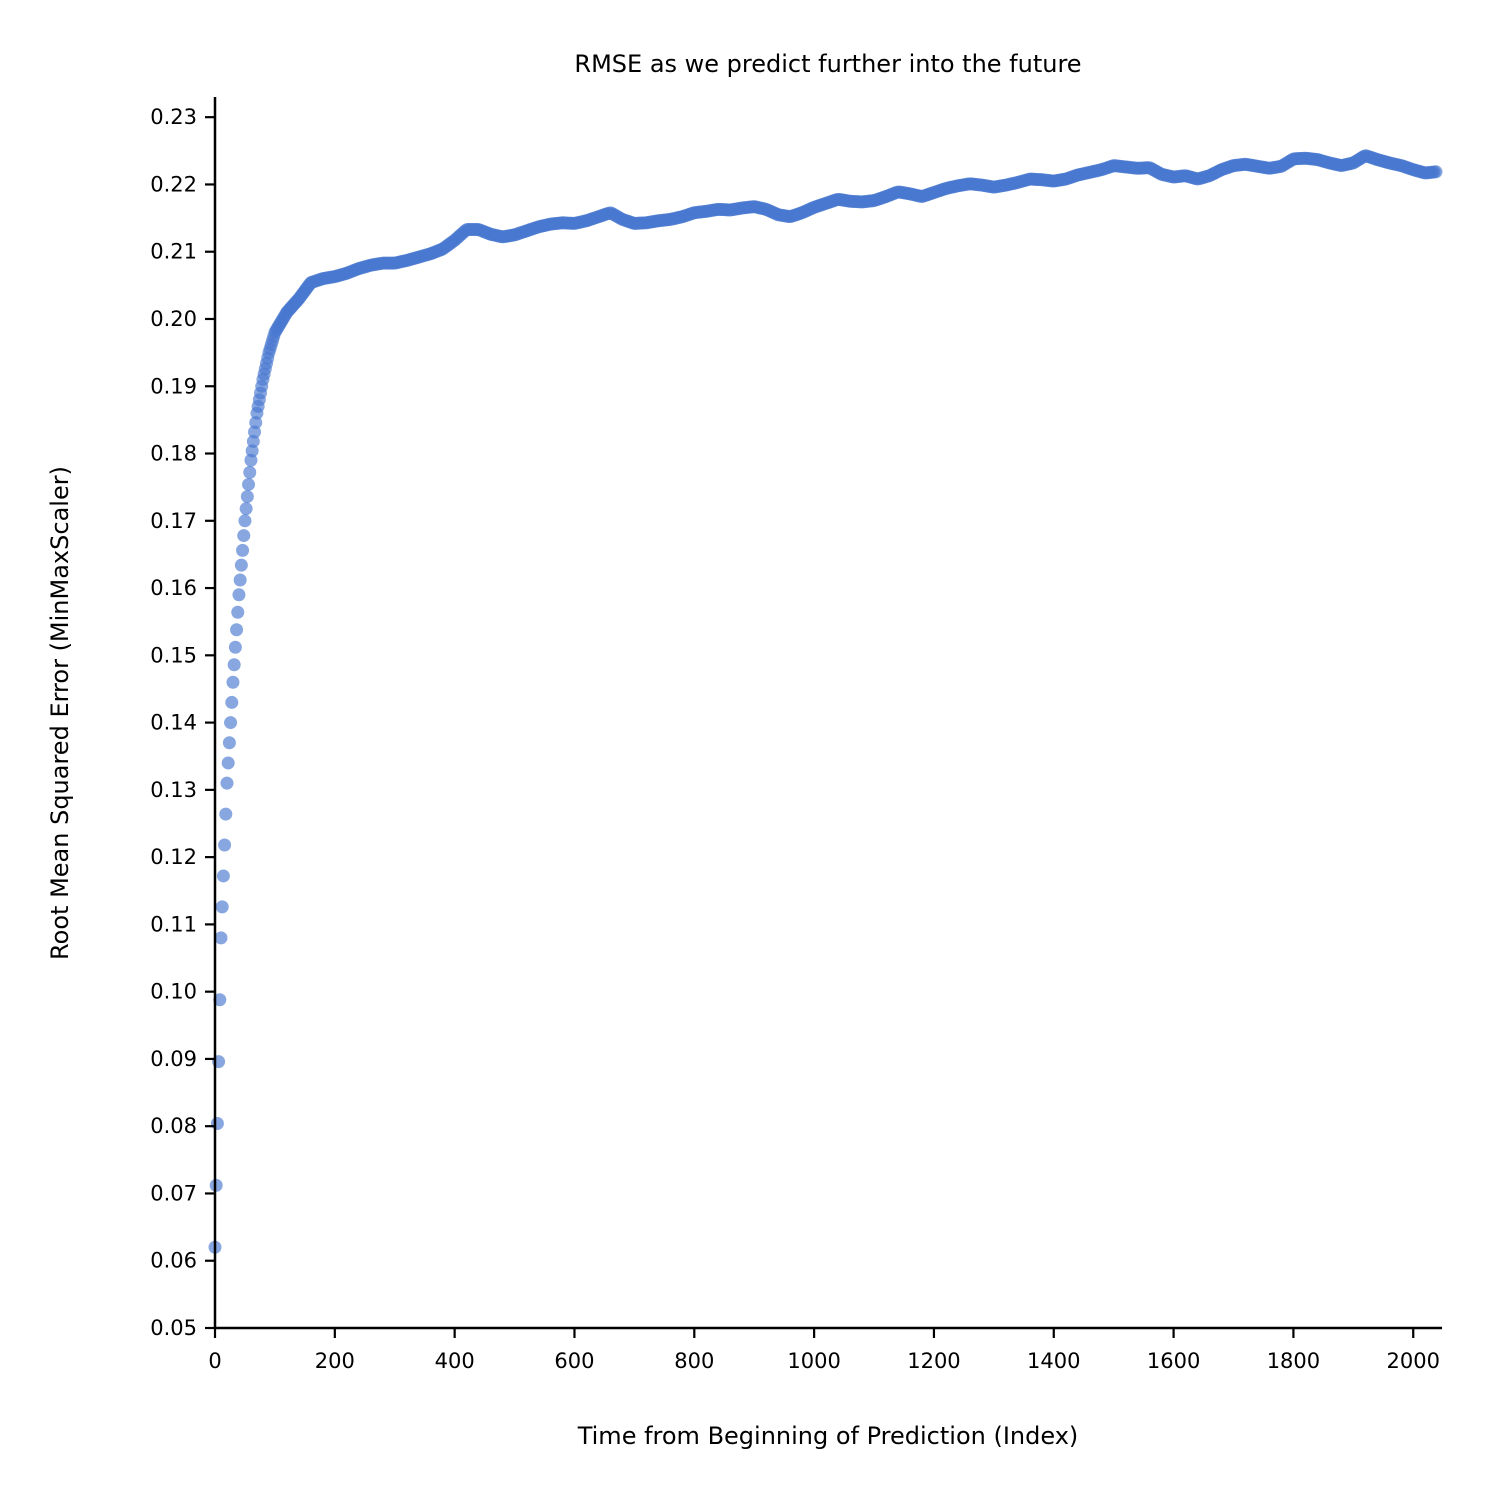 The height and width of the screenshot is (1500, 1500). Describe the element at coordinates (933, 1361) in the screenshot. I see `x-tick-label: 1200` at that location.